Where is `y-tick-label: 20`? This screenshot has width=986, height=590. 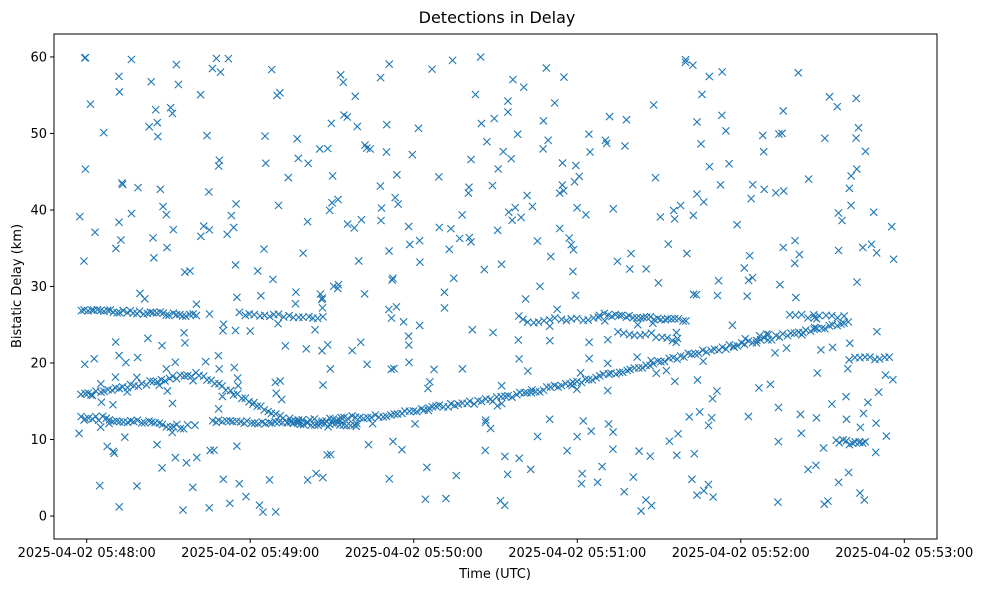 y-tick-label: 20 is located at coordinates (38, 364).